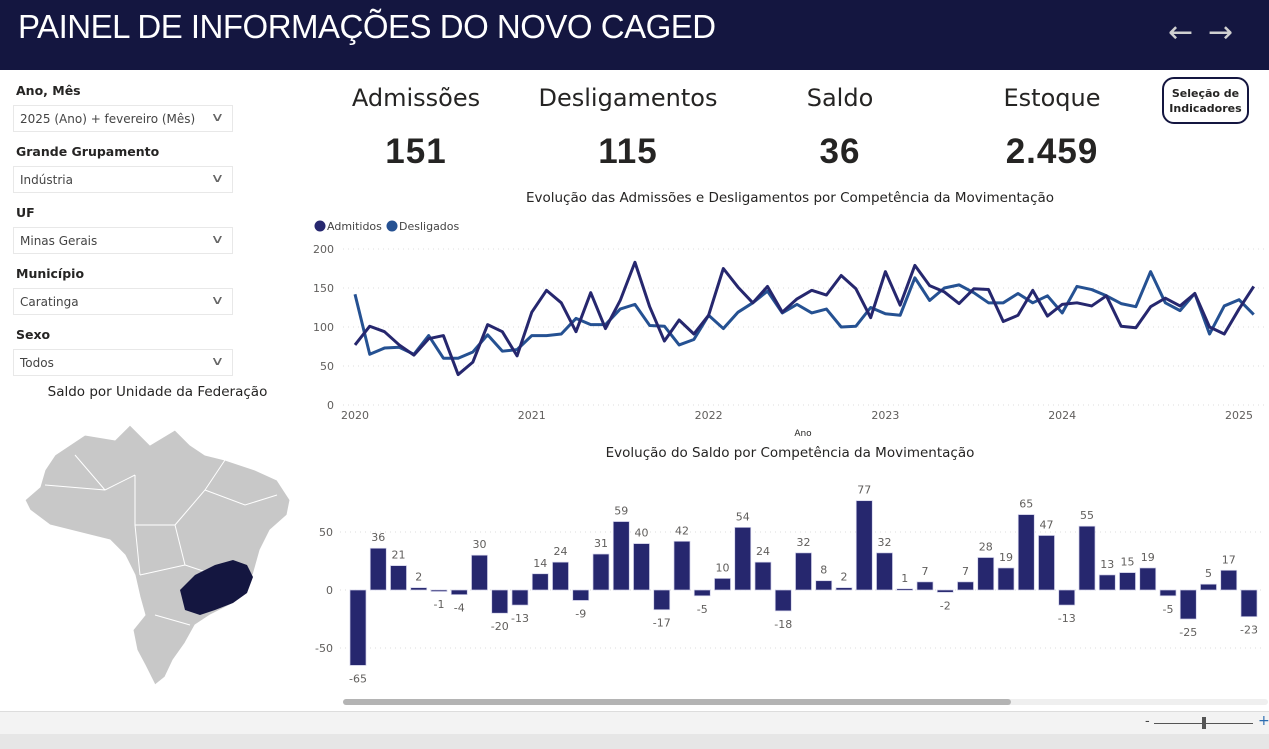  What do you see at coordinates (885, 542) in the screenshot?
I see `data-label: 32` at bounding box center [885, 542].